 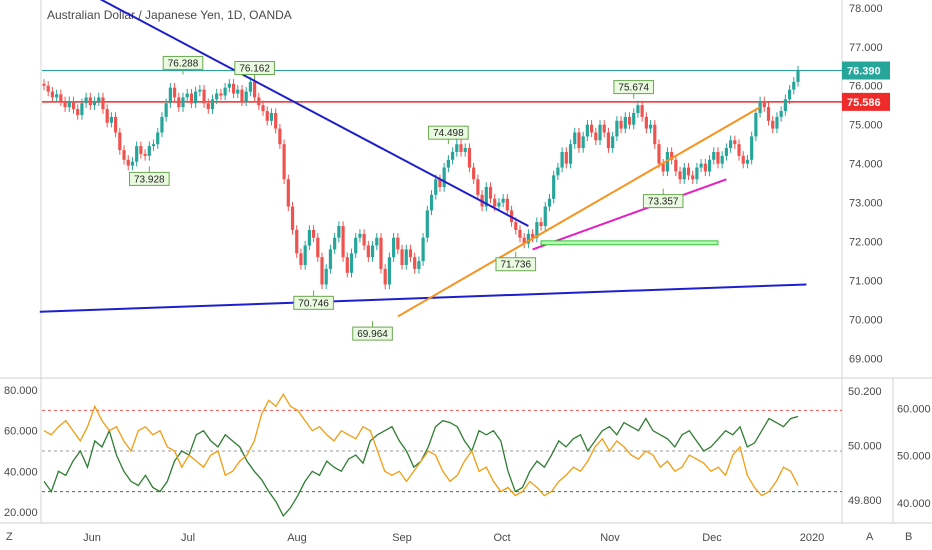 What do you see at coordinates (908, 537) in the screenshot?
I see `bottom-right-badge-b: B` at bounding box center [908, 537].